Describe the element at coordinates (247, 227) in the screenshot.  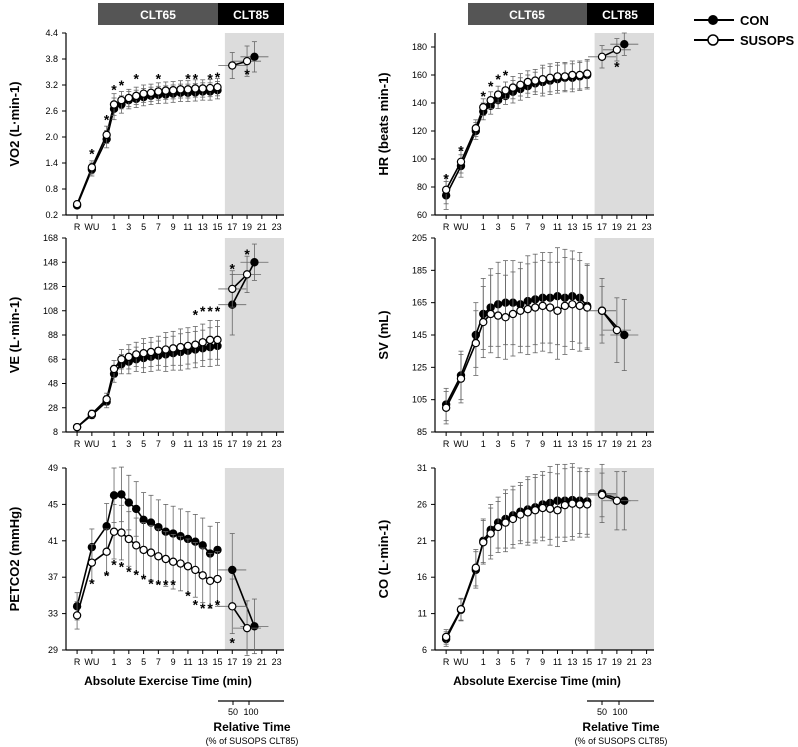
I see `x-tick-label: 19` at that location.